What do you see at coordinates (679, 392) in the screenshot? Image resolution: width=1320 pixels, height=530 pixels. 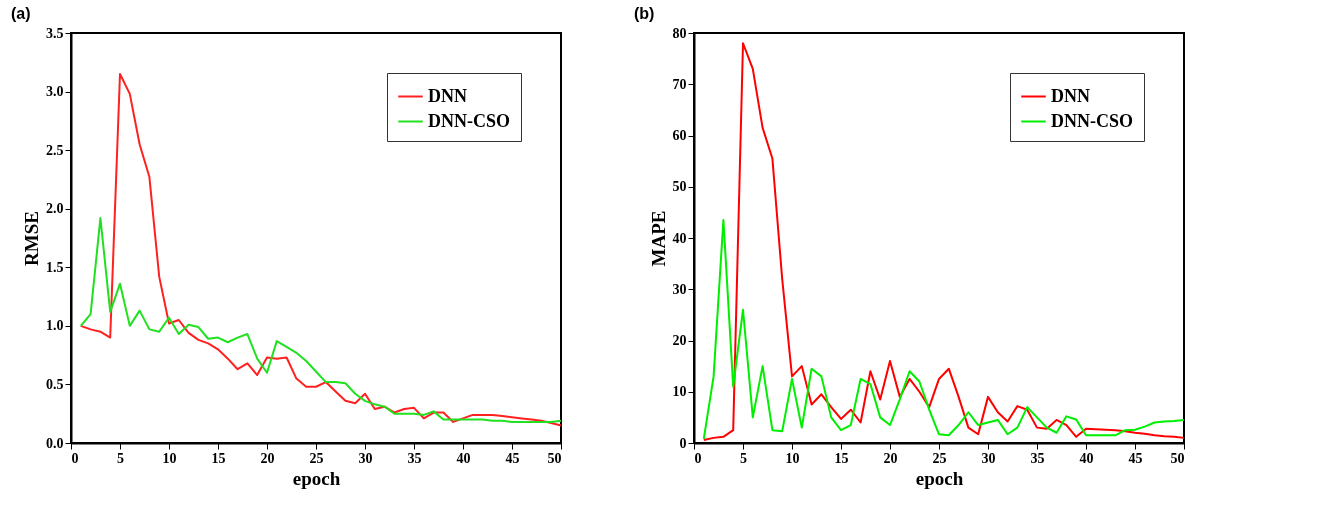 I see `y-tick-label: 10` at bounding box center [679, 392].